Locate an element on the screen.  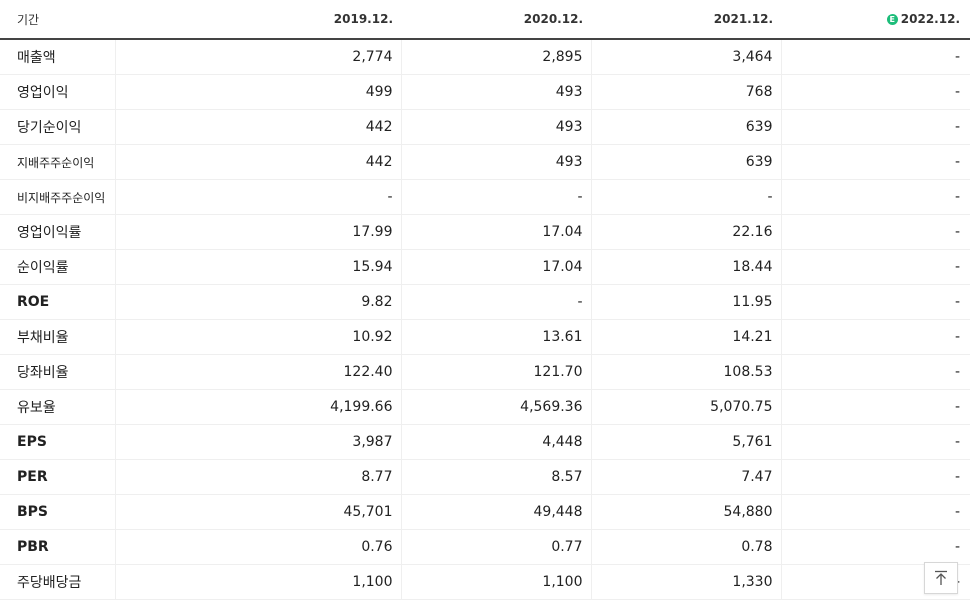
table-row: 당기순이익 442 493 639 - is located at coordinates (485, 127).